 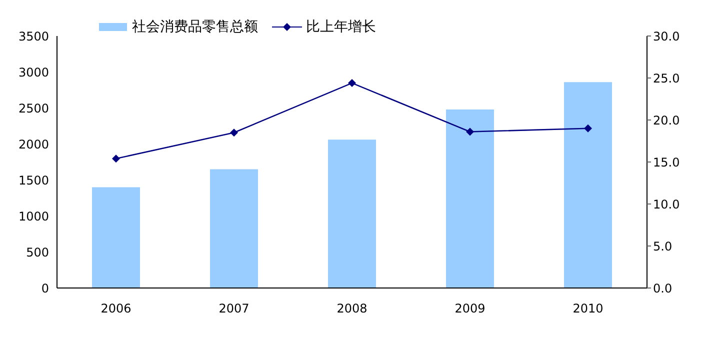 What do you see at coordinates (33, 144) in the screenshot?
I see `y-tick-label: 2000` at bounding box center [33, 144].